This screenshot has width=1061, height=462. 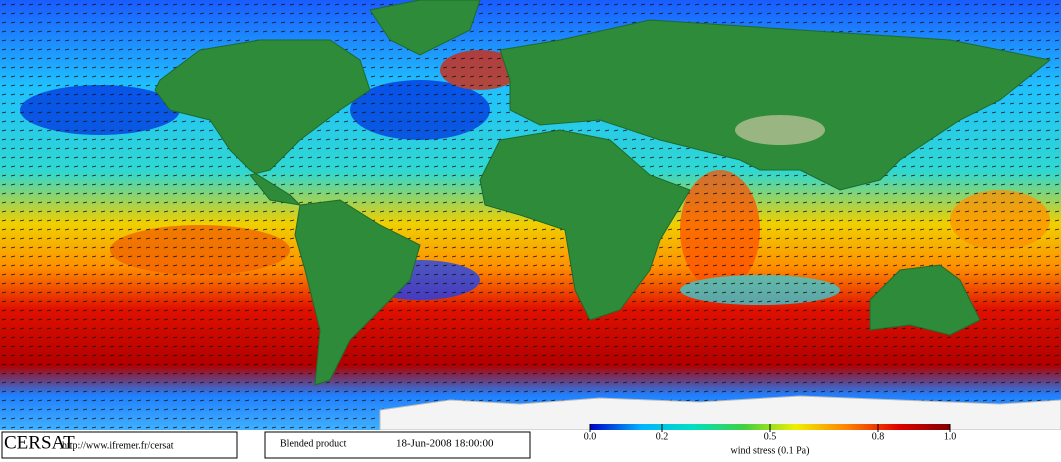 I want to click on timestamp: 18-Jun-2008 18:00:00, so click(x=445, y=444).